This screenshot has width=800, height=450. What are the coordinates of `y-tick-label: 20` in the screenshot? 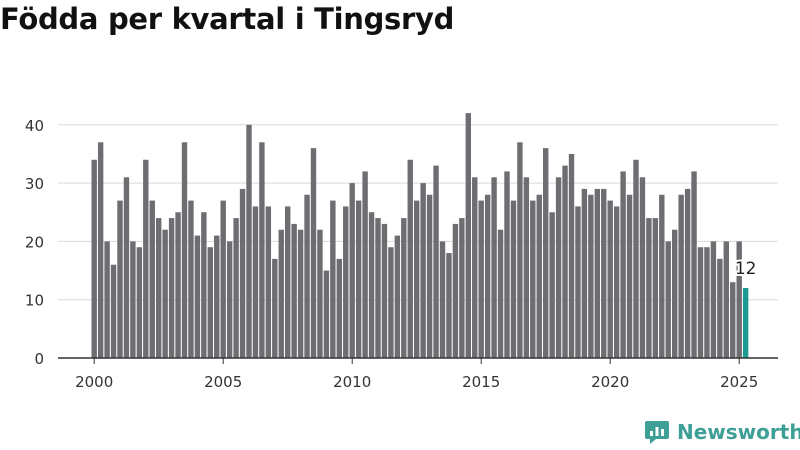 It's located at (34, 242).